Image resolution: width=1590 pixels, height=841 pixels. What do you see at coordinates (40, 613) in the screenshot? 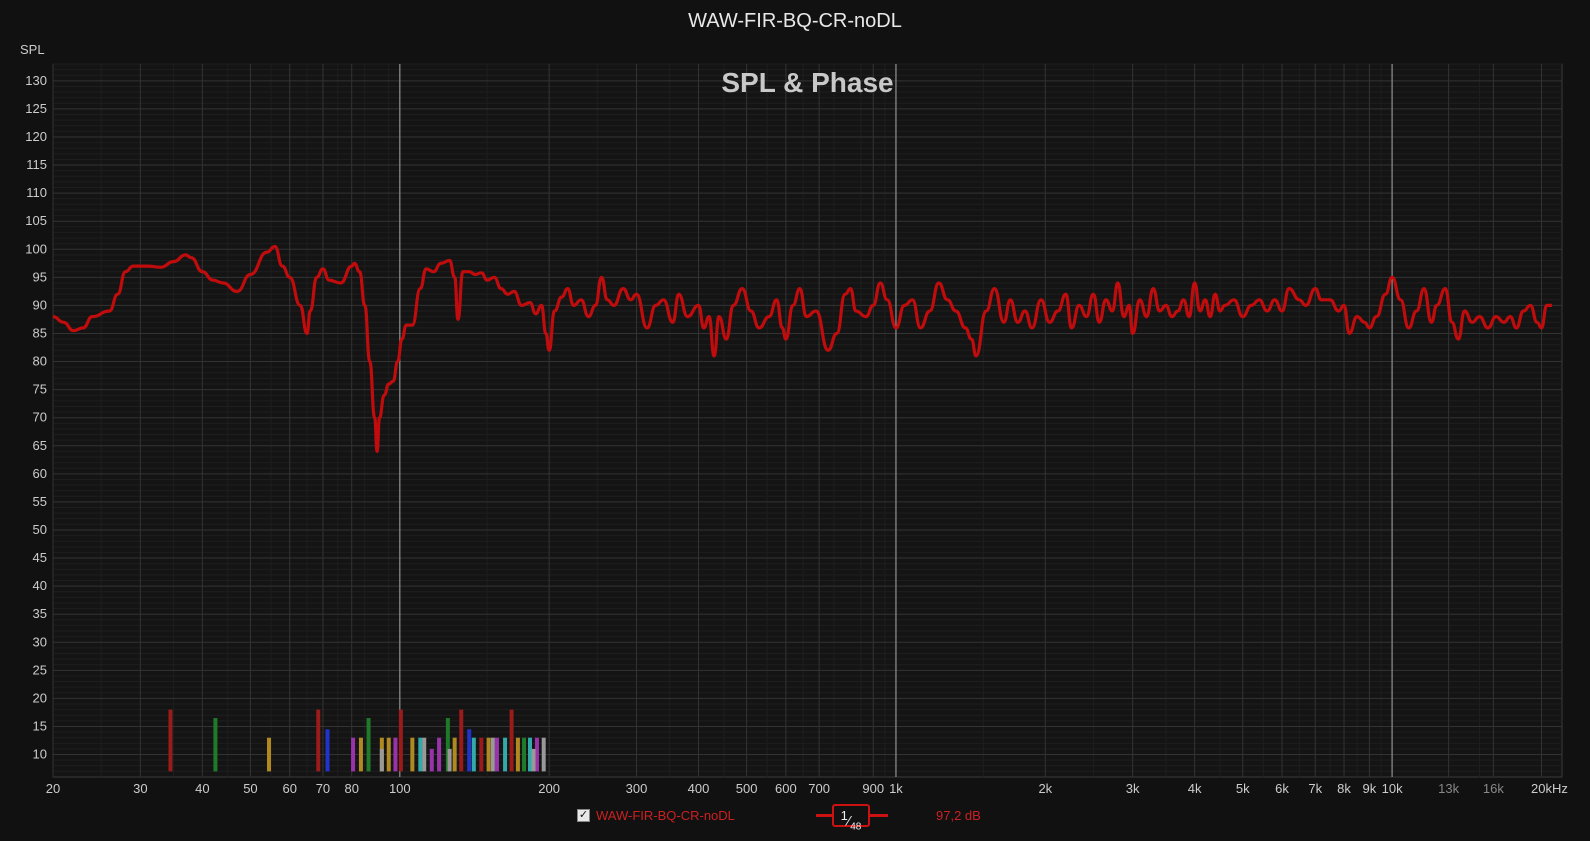
I see `y-tick-label: 35` at bounding box center [40, 613].